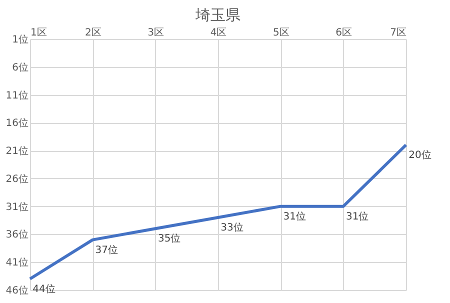 The width and height of the screenshot is (450, 303). What do you see at coordinates (44, 288) in the screenshot?
I see `data-label: 44位` at bounding box center [44, 288].